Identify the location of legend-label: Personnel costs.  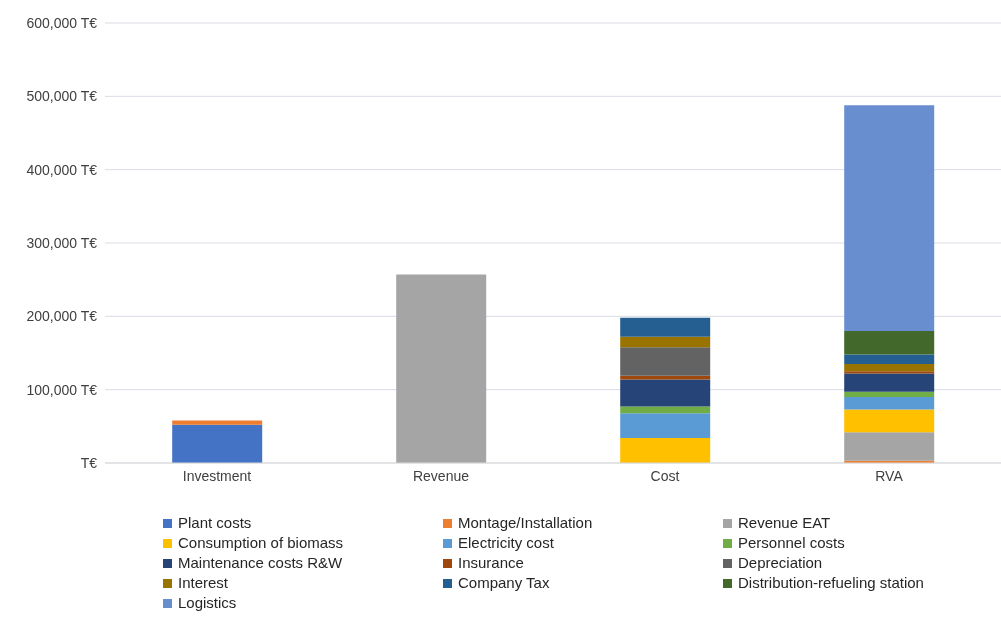
(791, 543).